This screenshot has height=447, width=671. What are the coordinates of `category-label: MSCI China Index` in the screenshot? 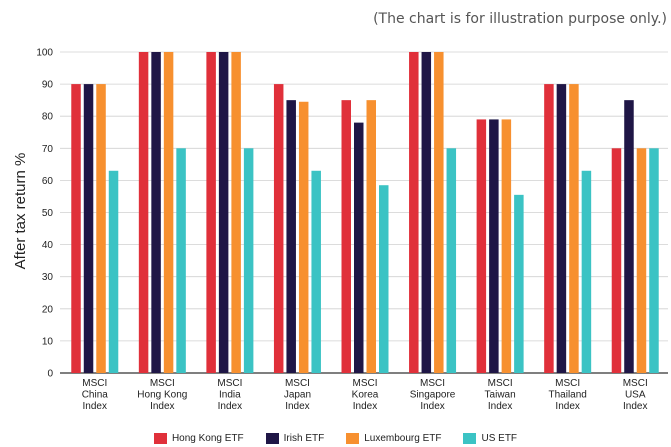 It's located at (95, 395).